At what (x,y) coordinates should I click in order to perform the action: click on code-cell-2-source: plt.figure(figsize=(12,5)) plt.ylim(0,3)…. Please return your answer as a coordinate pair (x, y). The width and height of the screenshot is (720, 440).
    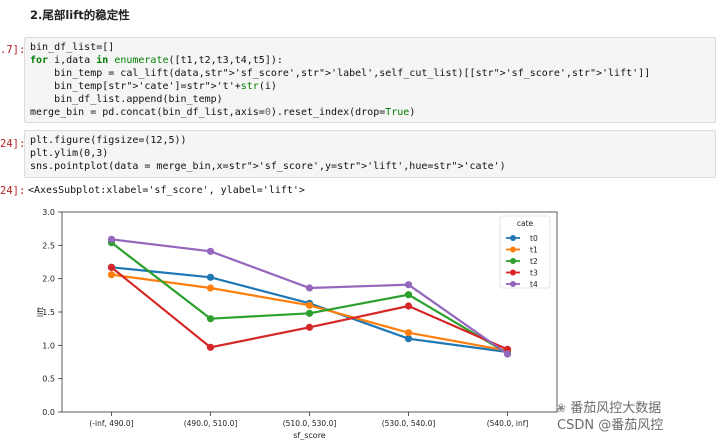
    Looking at the image, I should click on (370, 153).